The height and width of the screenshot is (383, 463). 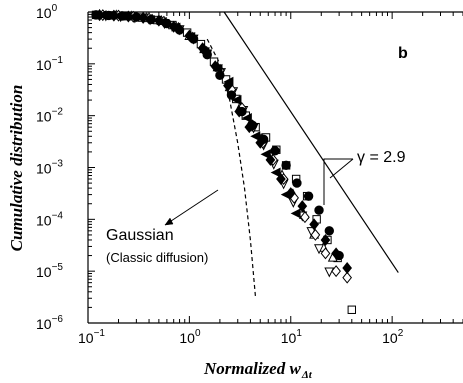 I want to click on y-tick-label: 10⁻¹, so click(x=49, y=64).